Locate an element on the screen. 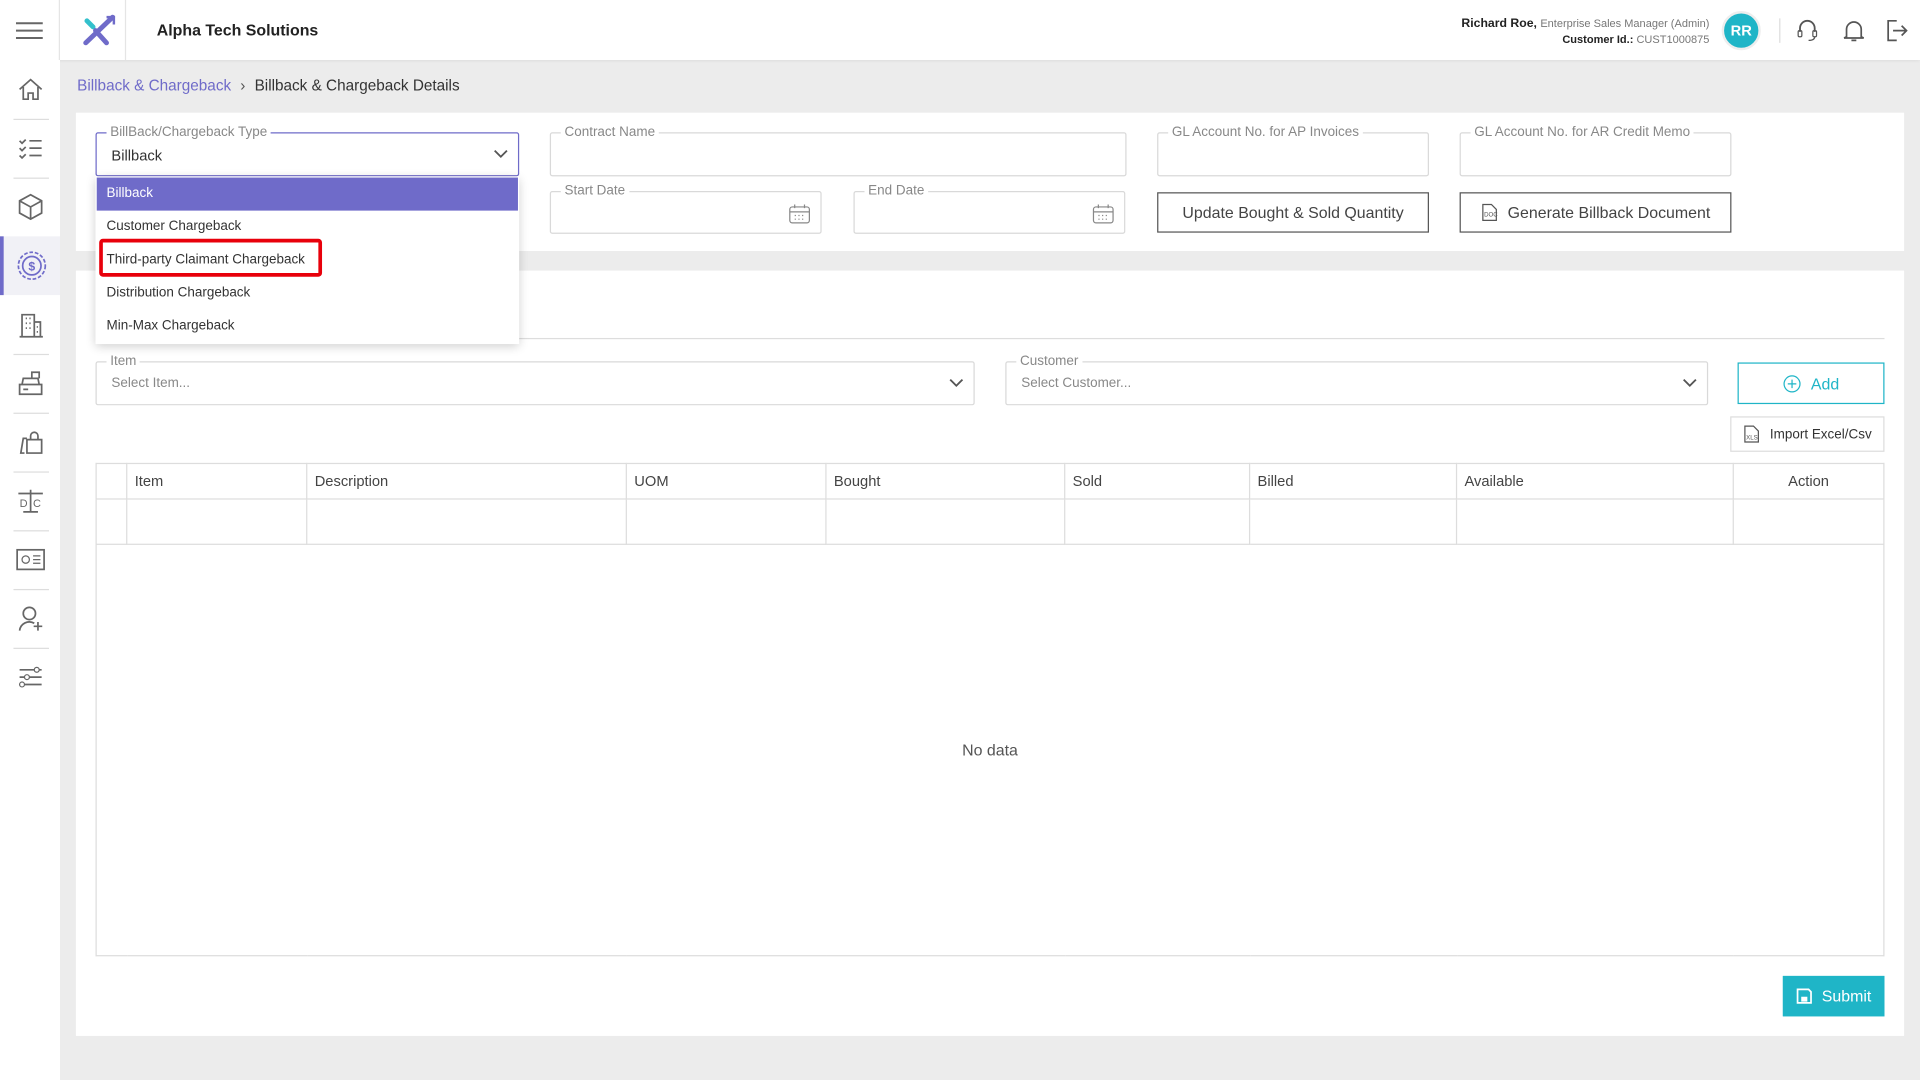  gl-ap-label: GL Account No. for AP Invoices is located at coordinates (1265, 132).